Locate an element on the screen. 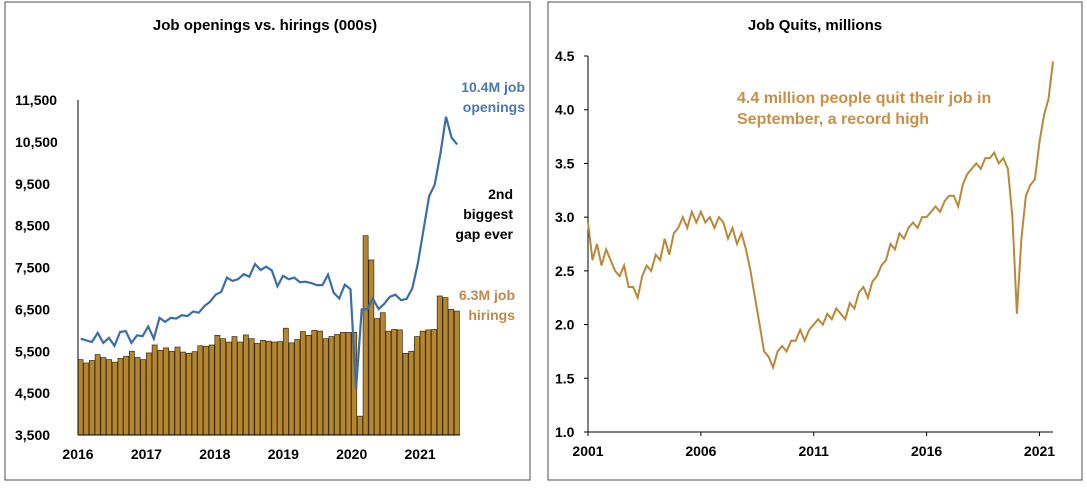 The width and height of the screenshot is (1087, 492). right-y-tick-label: 4.5 is located at coordinates (565, 56).